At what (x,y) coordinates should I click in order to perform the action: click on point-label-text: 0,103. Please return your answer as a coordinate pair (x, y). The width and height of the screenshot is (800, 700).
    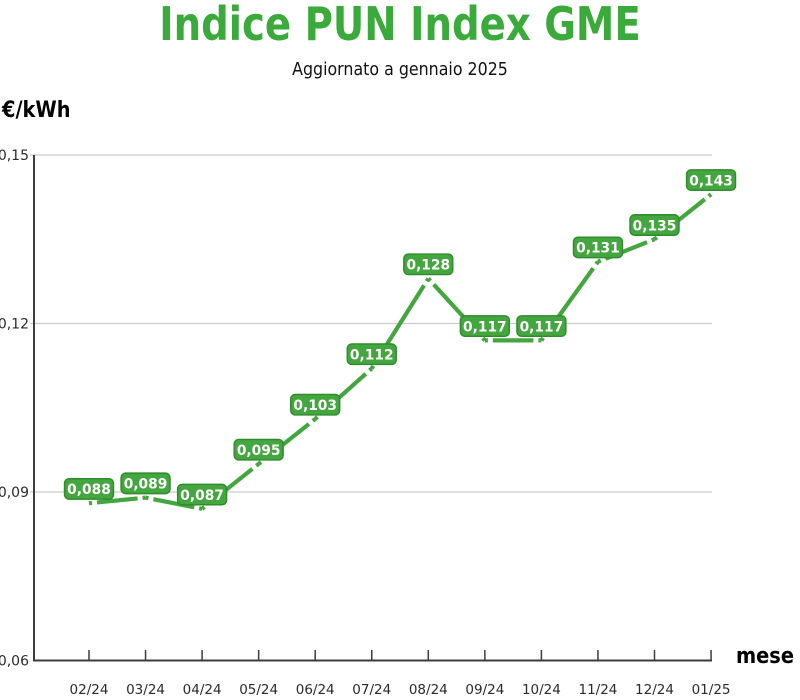
    Looking at the image, I should click on (315, 406).